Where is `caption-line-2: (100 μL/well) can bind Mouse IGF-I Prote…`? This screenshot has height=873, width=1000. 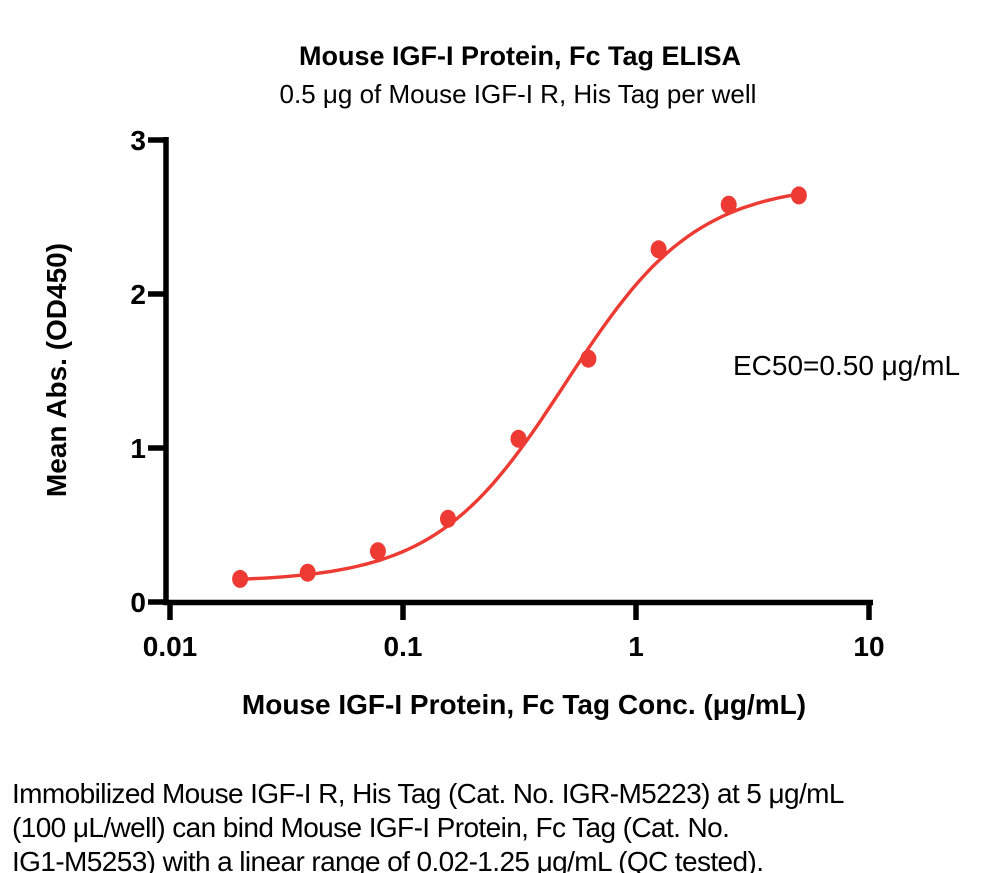
caption-line-2: (100 μL/well) can bind Mouse IGF-I Prote… is located at coordinates (371, 827).